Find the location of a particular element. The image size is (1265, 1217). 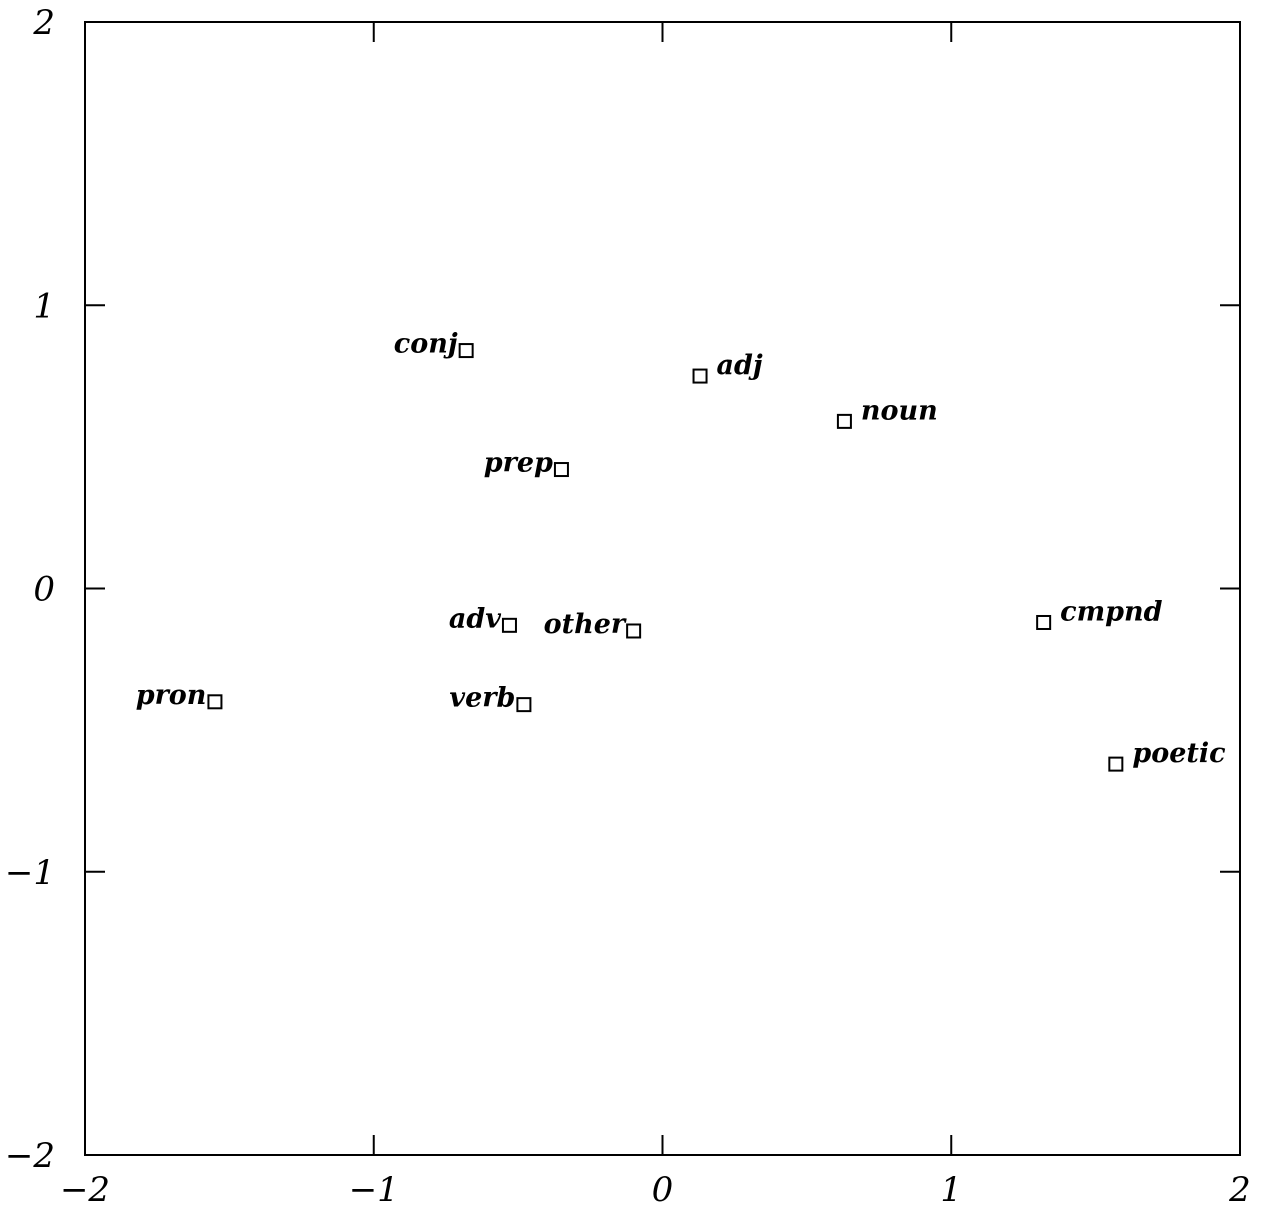

x-tick-label: −1 is located at coordinates (374, 1190).